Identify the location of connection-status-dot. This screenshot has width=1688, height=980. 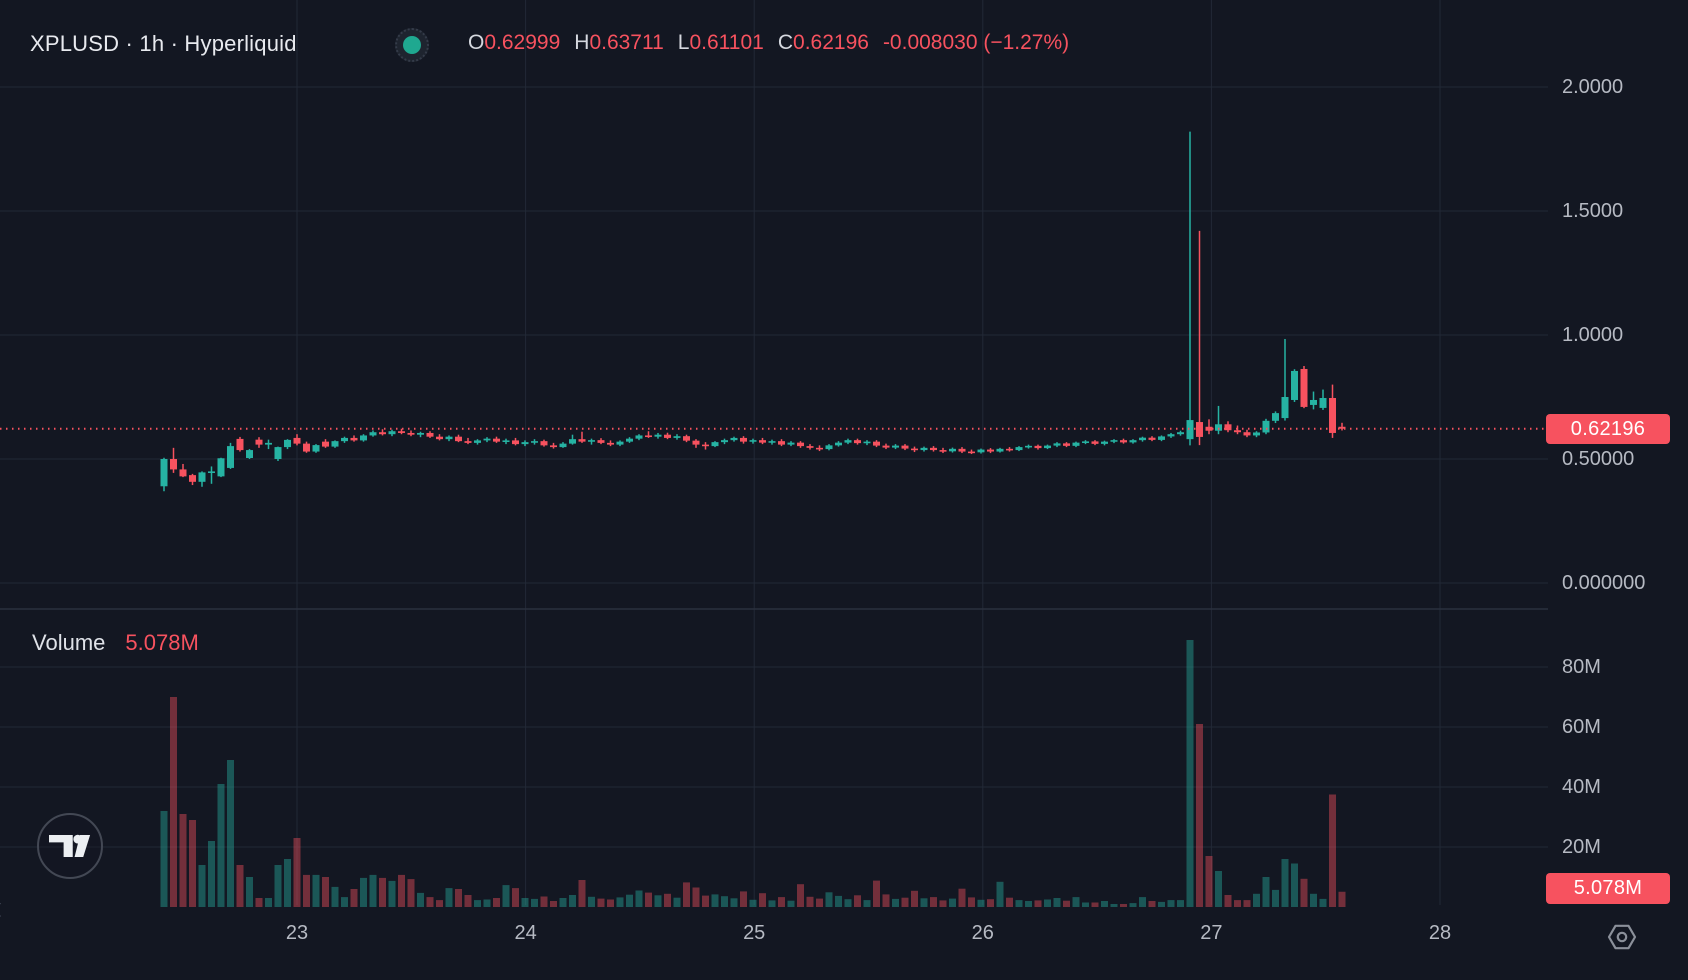
(412, 45).